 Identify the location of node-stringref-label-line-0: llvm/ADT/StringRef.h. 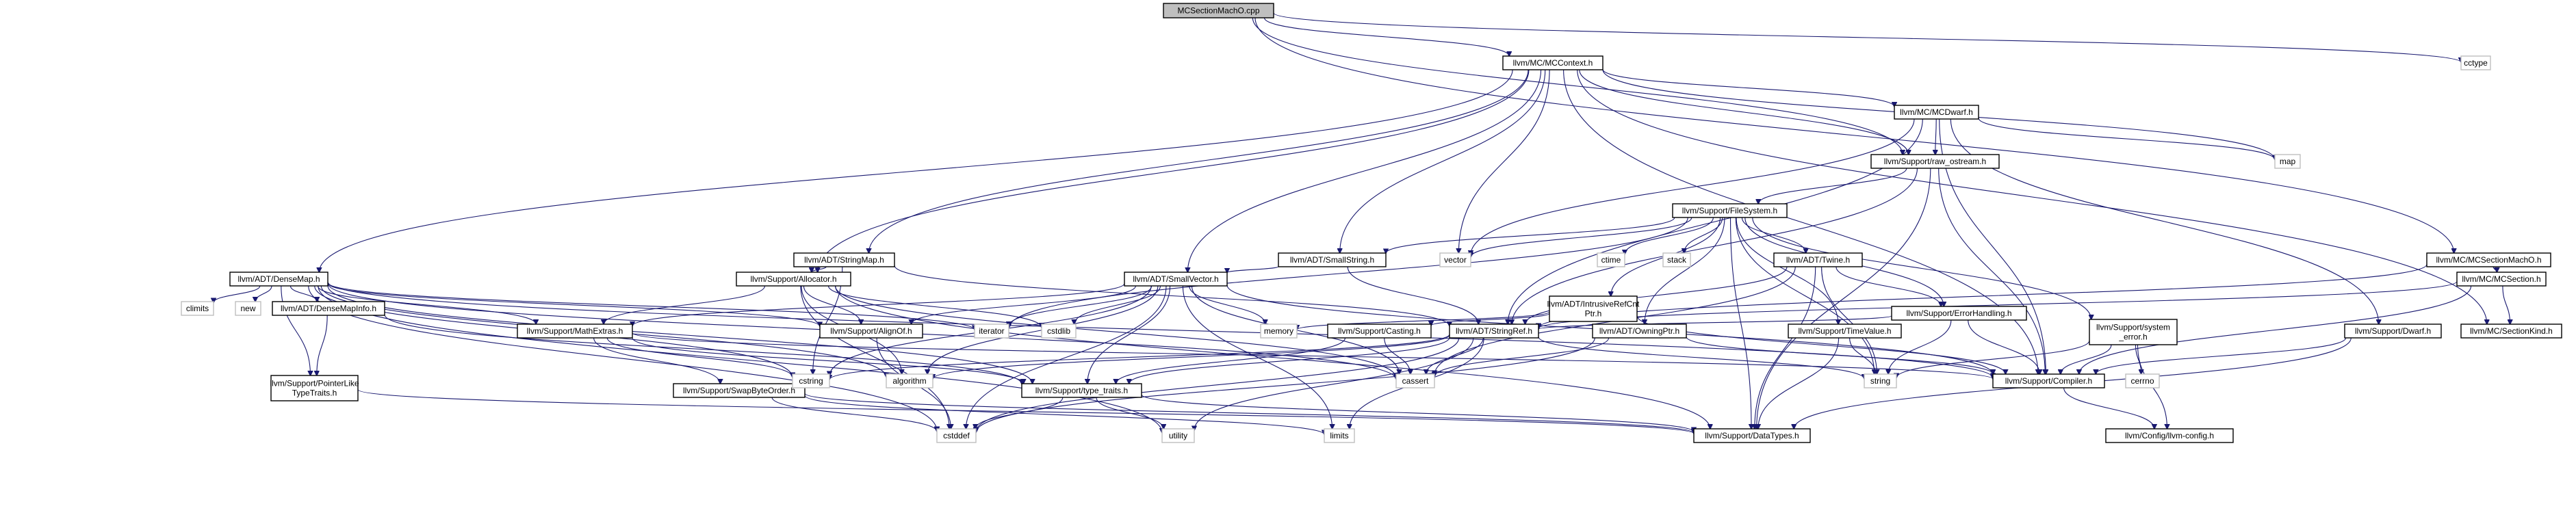
(1494, 331).